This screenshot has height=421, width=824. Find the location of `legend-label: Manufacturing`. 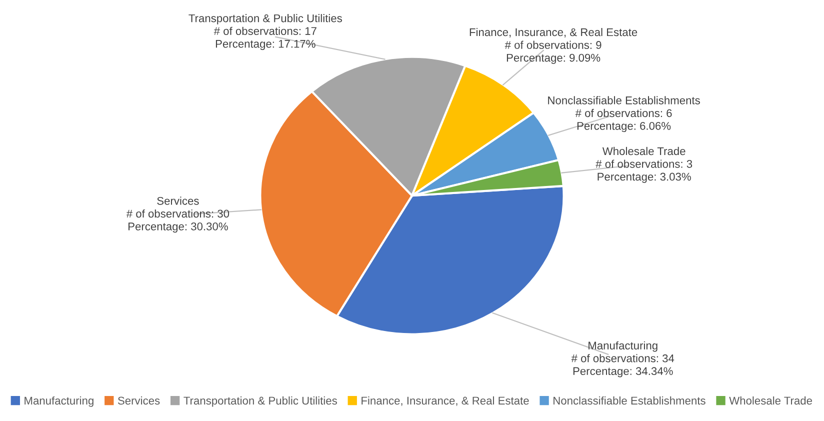

legend-label: Manufacturing is located at coordinates (59, 401).